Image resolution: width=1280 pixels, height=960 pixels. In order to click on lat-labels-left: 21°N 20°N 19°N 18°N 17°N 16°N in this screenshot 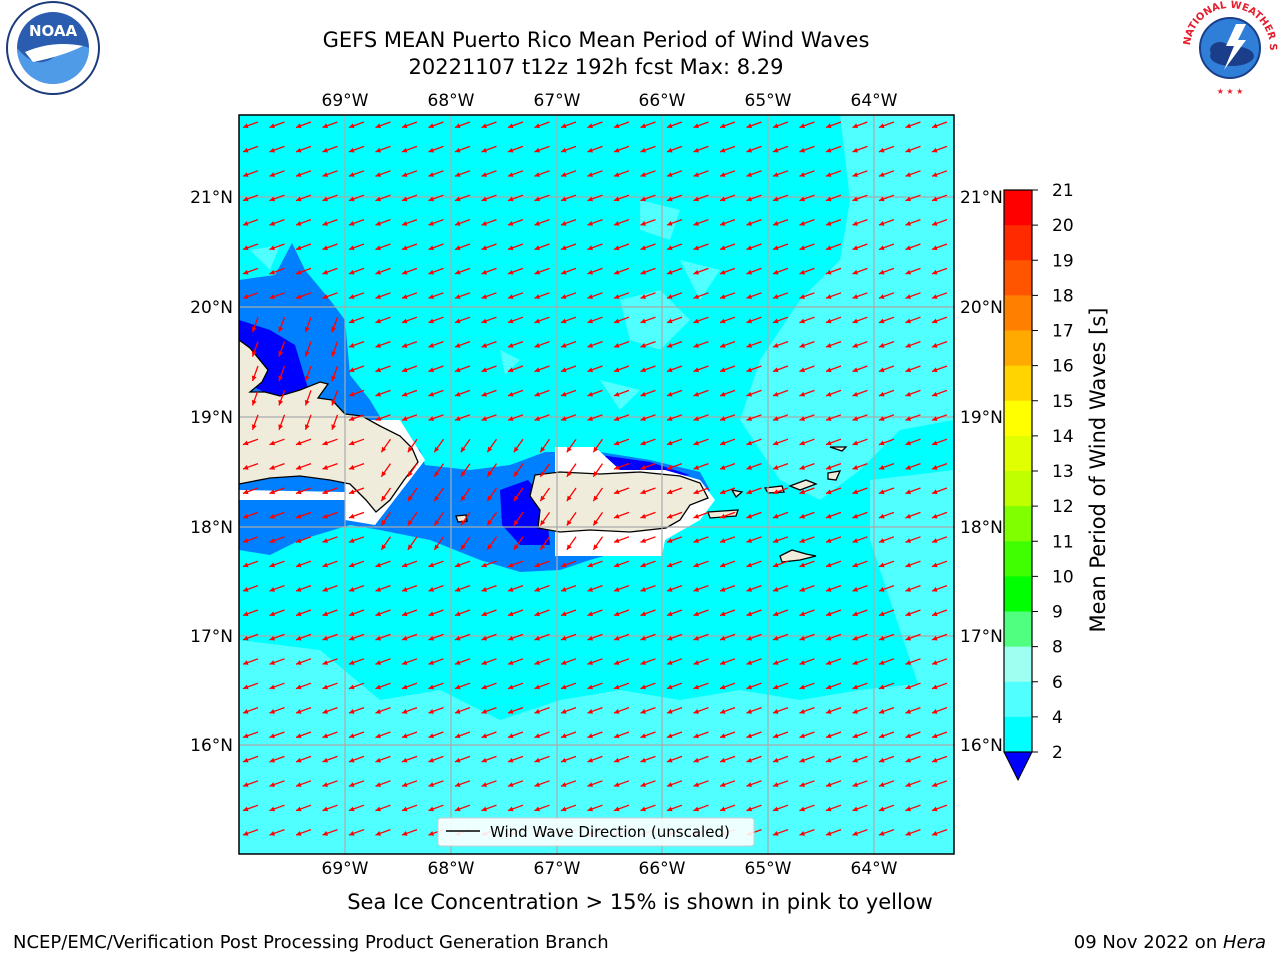, I will do `click(211, 472)`.